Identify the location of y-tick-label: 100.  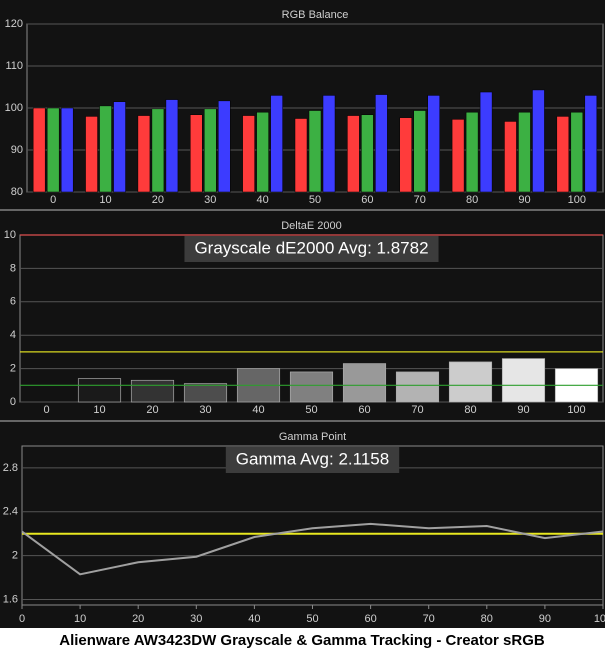
(14, 108).